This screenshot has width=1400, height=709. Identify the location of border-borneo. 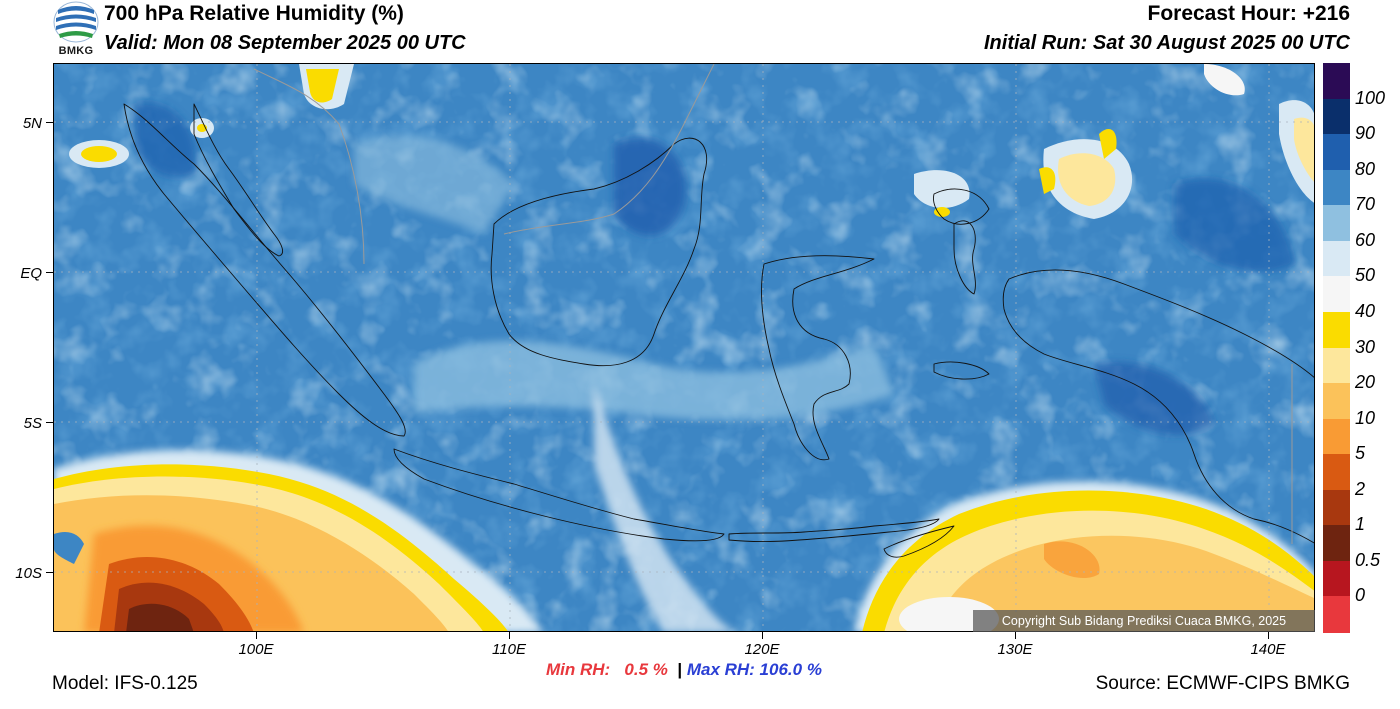
(609, 149).